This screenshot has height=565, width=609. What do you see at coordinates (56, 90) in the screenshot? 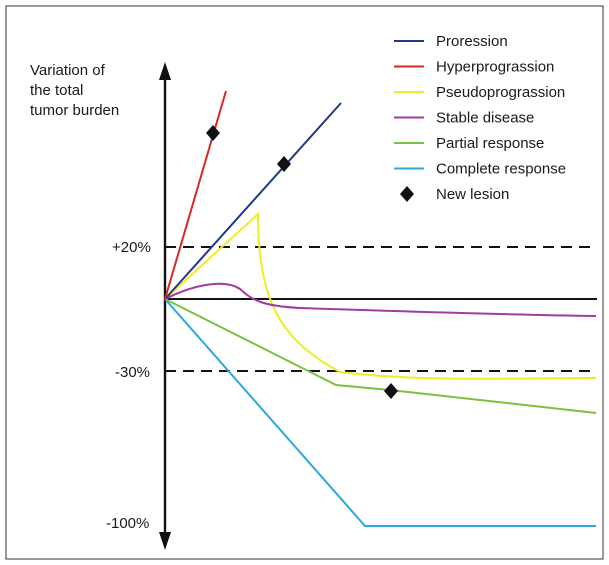
I see `y-axis-label-line-2: the total` at bounding box center [56, 90].